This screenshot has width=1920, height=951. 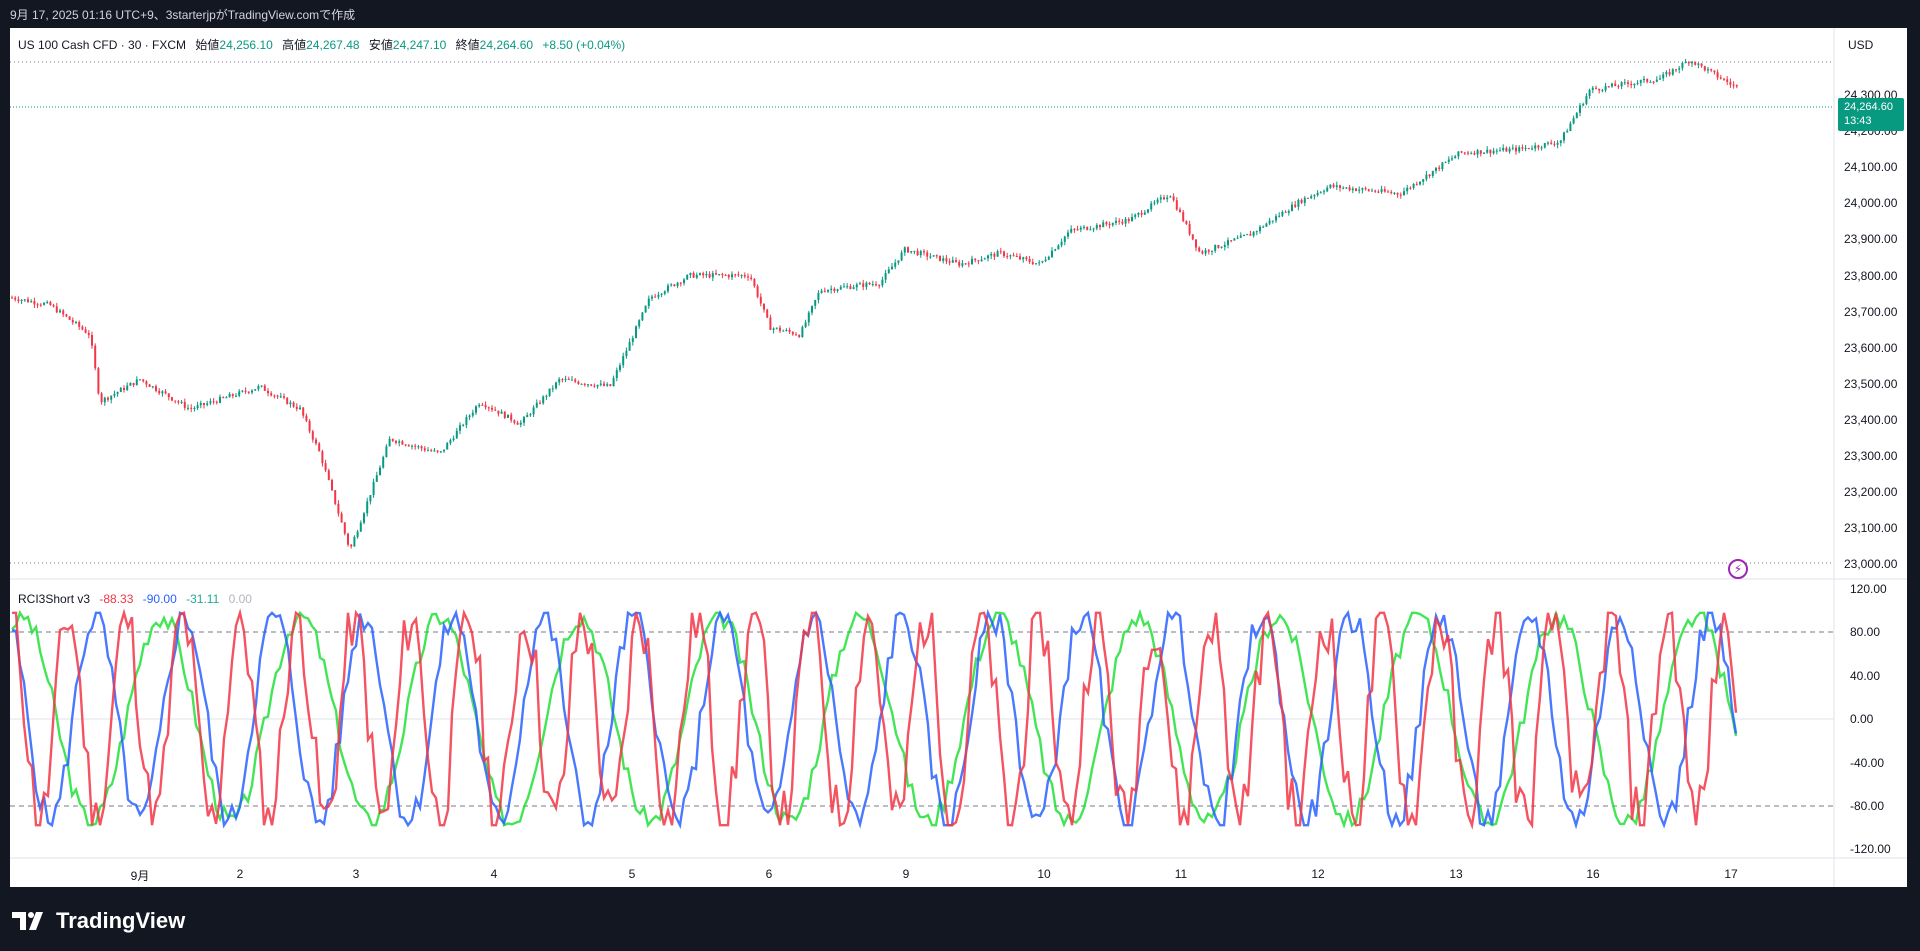 What do you see at coordinates (102, 45) in the screenshot?
I see `symbol-name: US 100 Cash CFD · 30 · FXCM` at bounding box center [102, 45].